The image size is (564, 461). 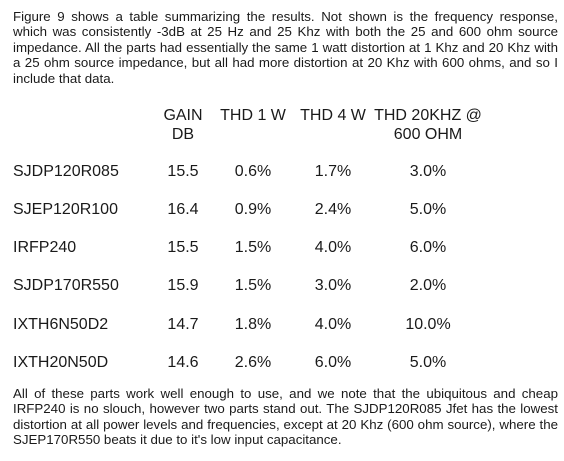 What do you see at coordinates (66, 285) in the screenshot?
I see `table-row-part: SJDP170R550` at bounding box center [66, 285].